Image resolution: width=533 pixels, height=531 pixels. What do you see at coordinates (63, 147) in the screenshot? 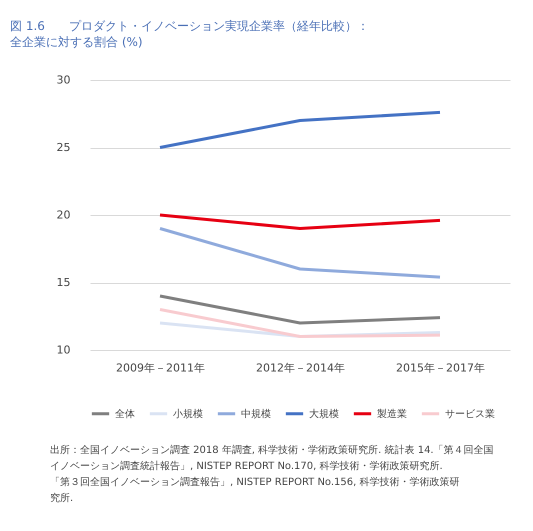
I see `y-tick-label: 25` at bounding box center [63, 147].